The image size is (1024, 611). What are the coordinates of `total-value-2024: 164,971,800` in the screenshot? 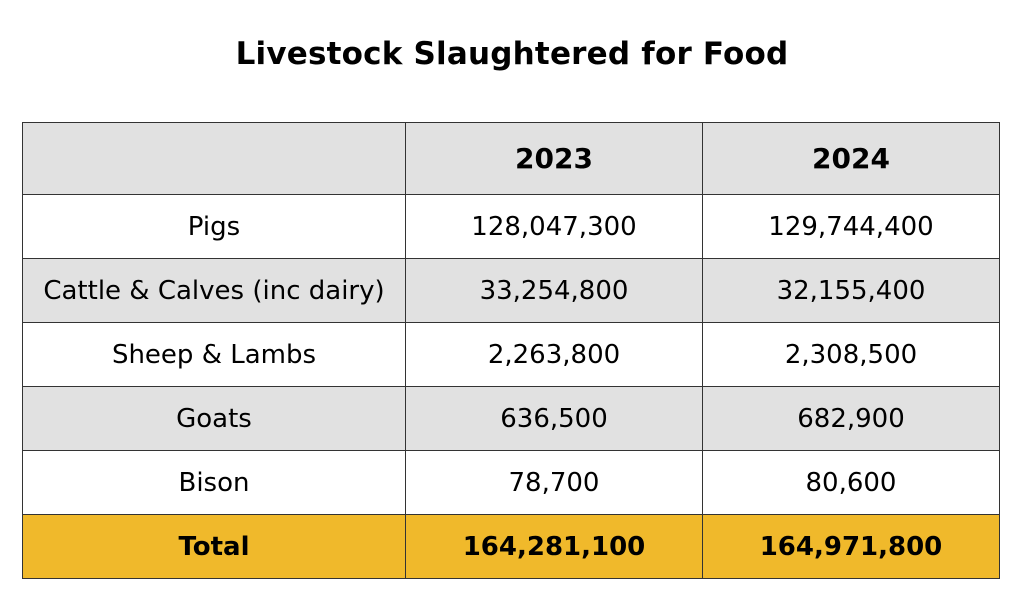 It's located at (851, 546).